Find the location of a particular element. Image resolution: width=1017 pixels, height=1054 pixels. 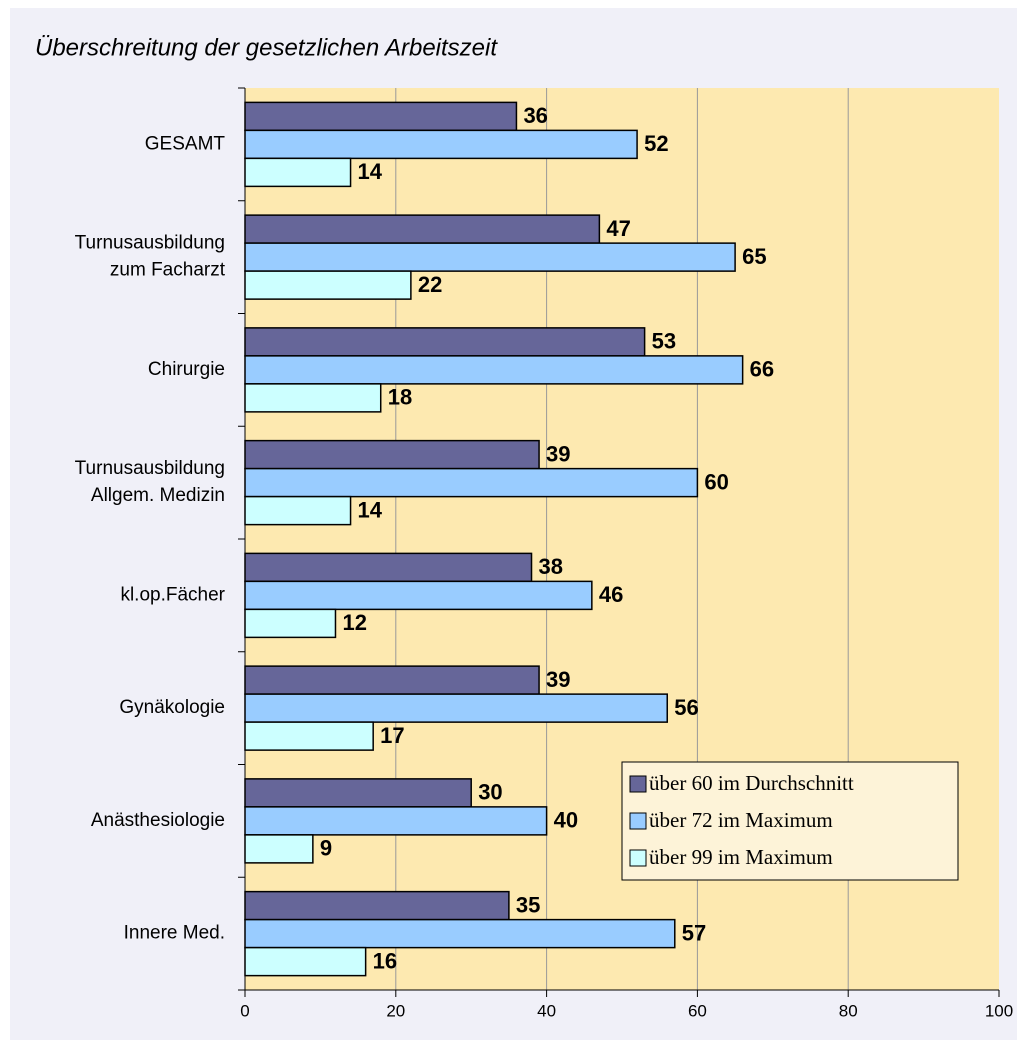

legend-label: über 72 im Maximum is located at coordinates (741, 820).